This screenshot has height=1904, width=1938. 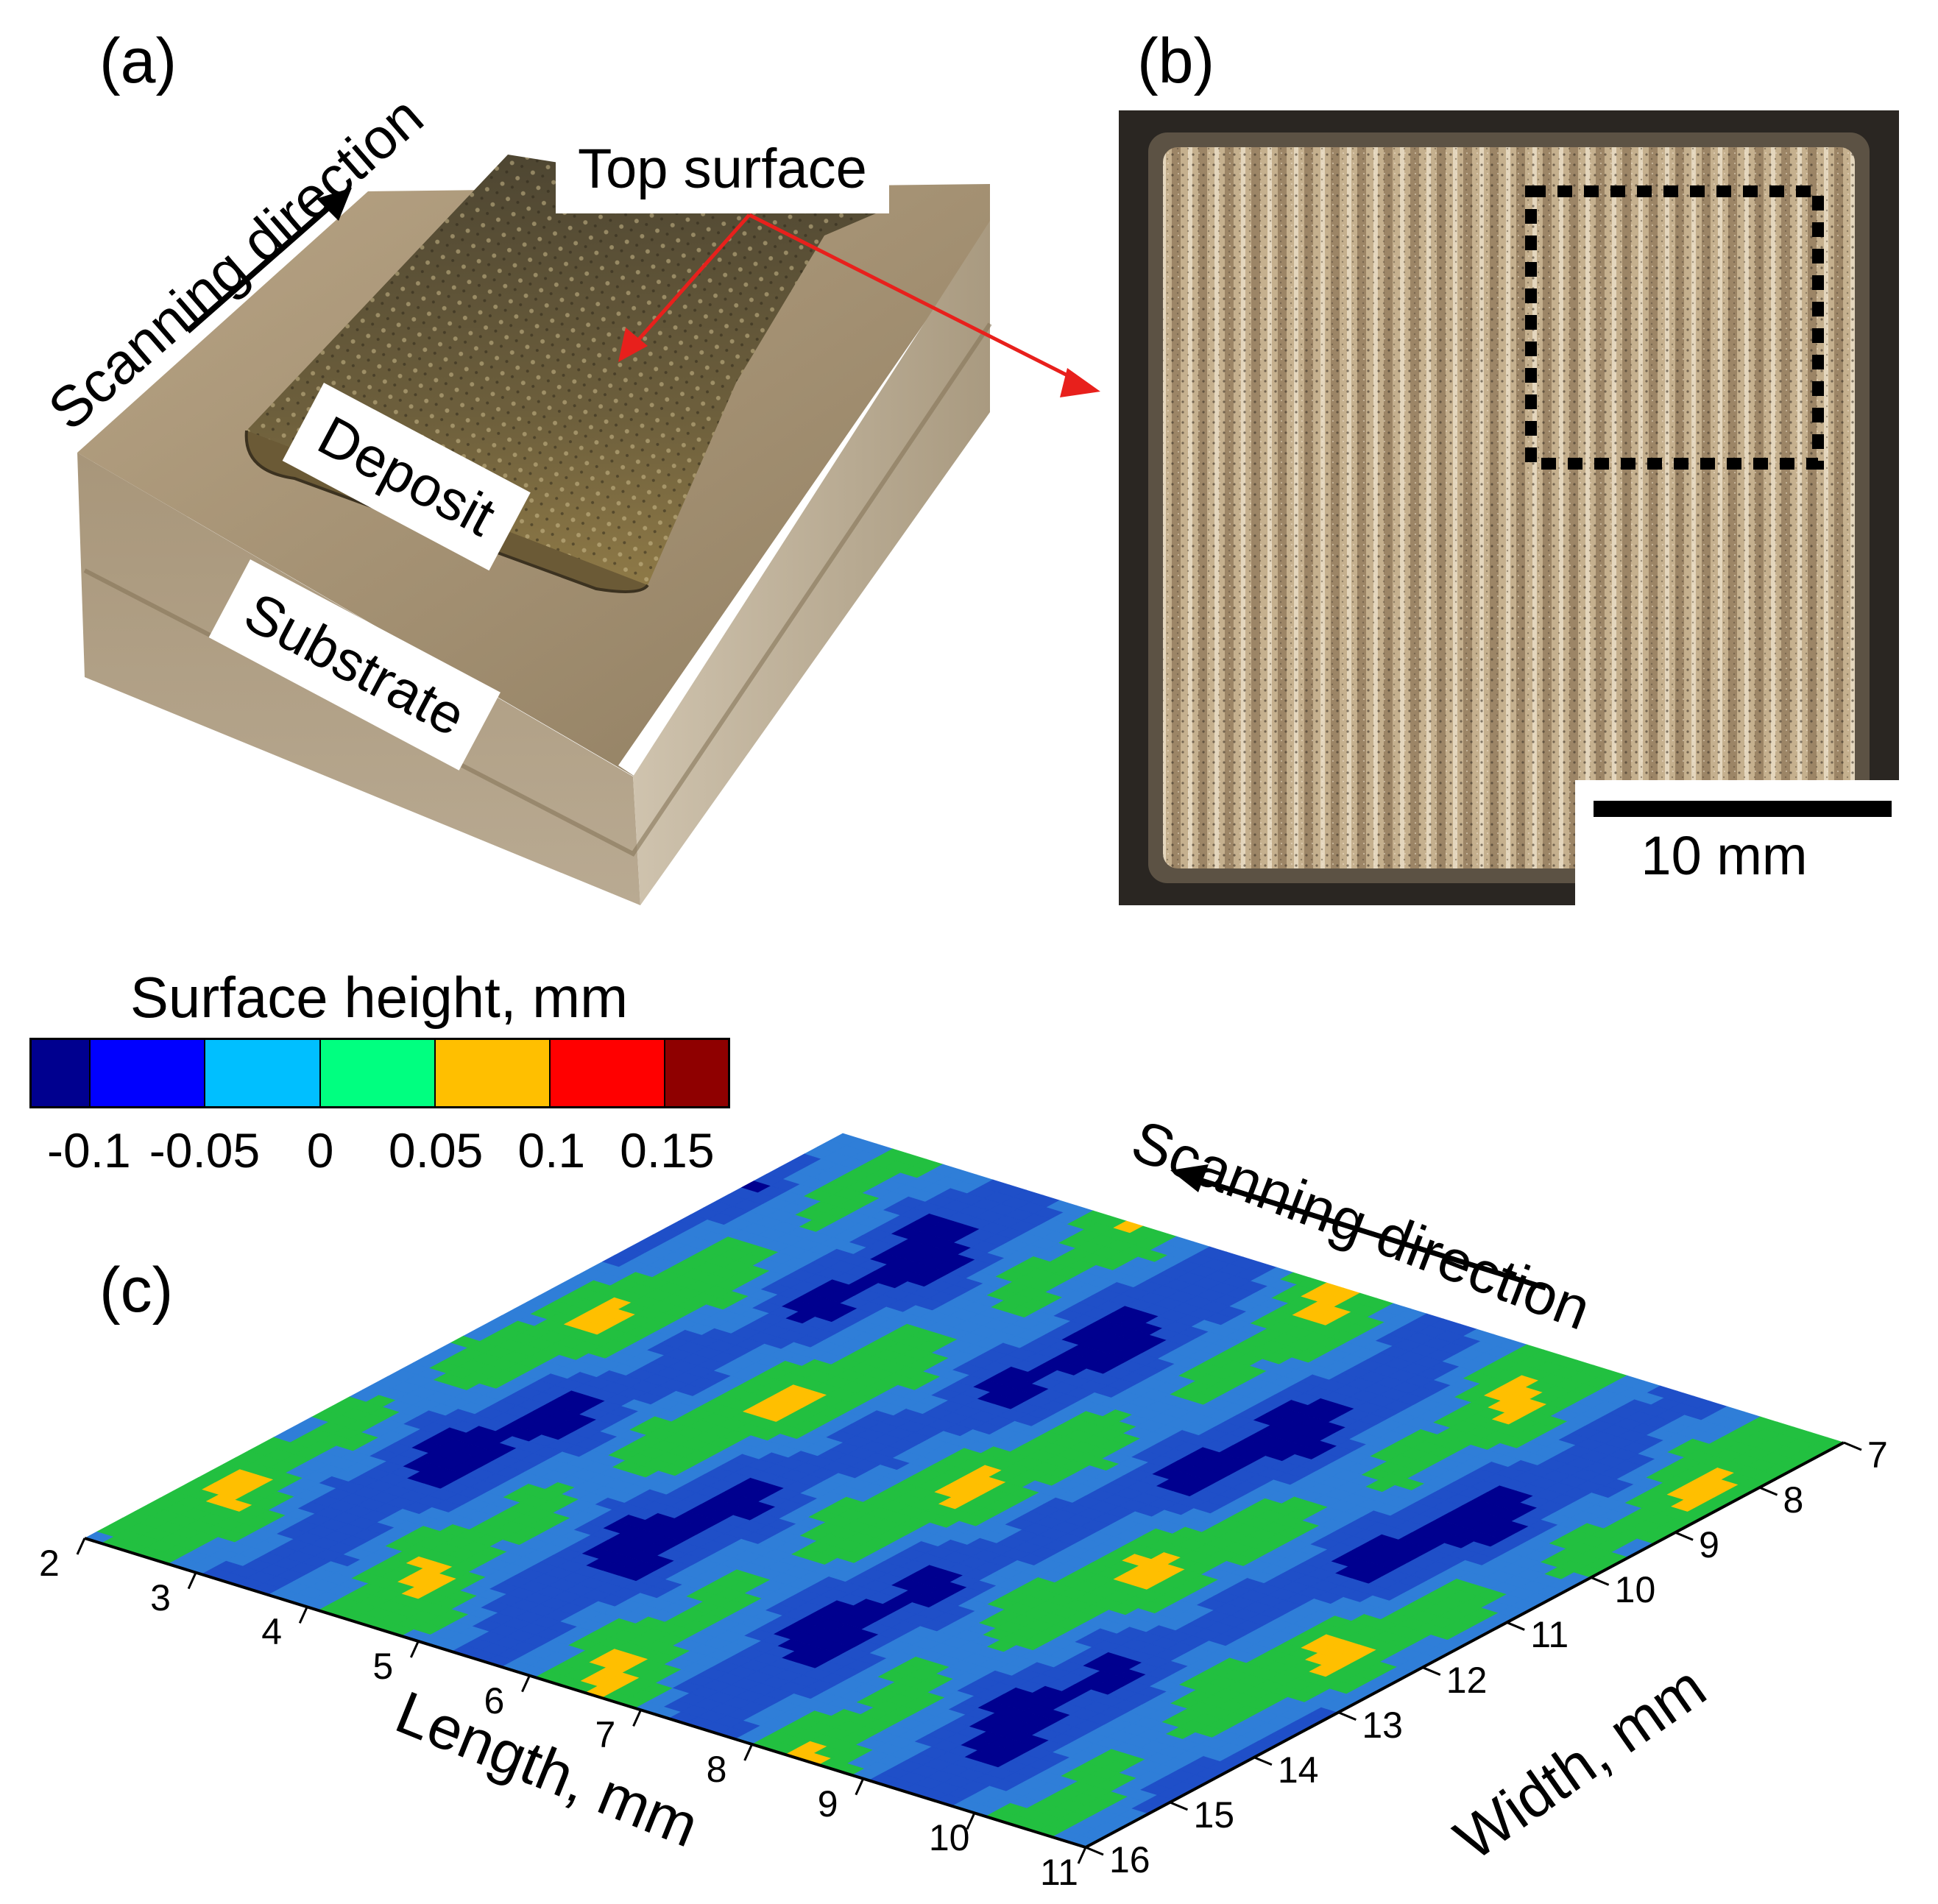 What do you see at coordinates (551, 1150) in the screenshot?
I see `colorbar-tick-label: 0.1` at bounding box center [551, 1150].